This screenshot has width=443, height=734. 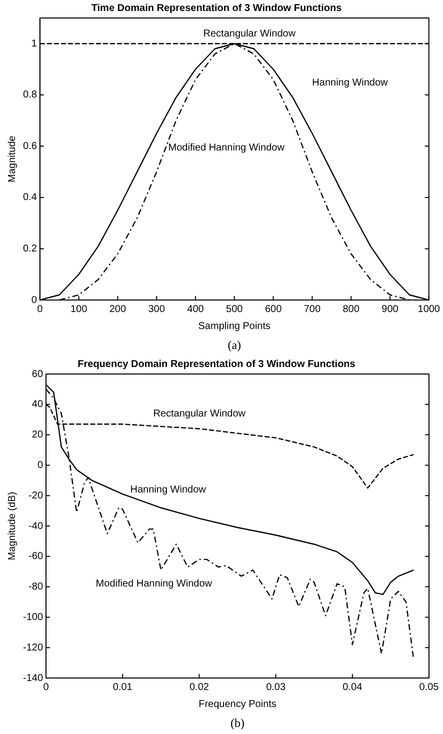 I want to click on y-tick-label: -20, so click(x=36, y=496).